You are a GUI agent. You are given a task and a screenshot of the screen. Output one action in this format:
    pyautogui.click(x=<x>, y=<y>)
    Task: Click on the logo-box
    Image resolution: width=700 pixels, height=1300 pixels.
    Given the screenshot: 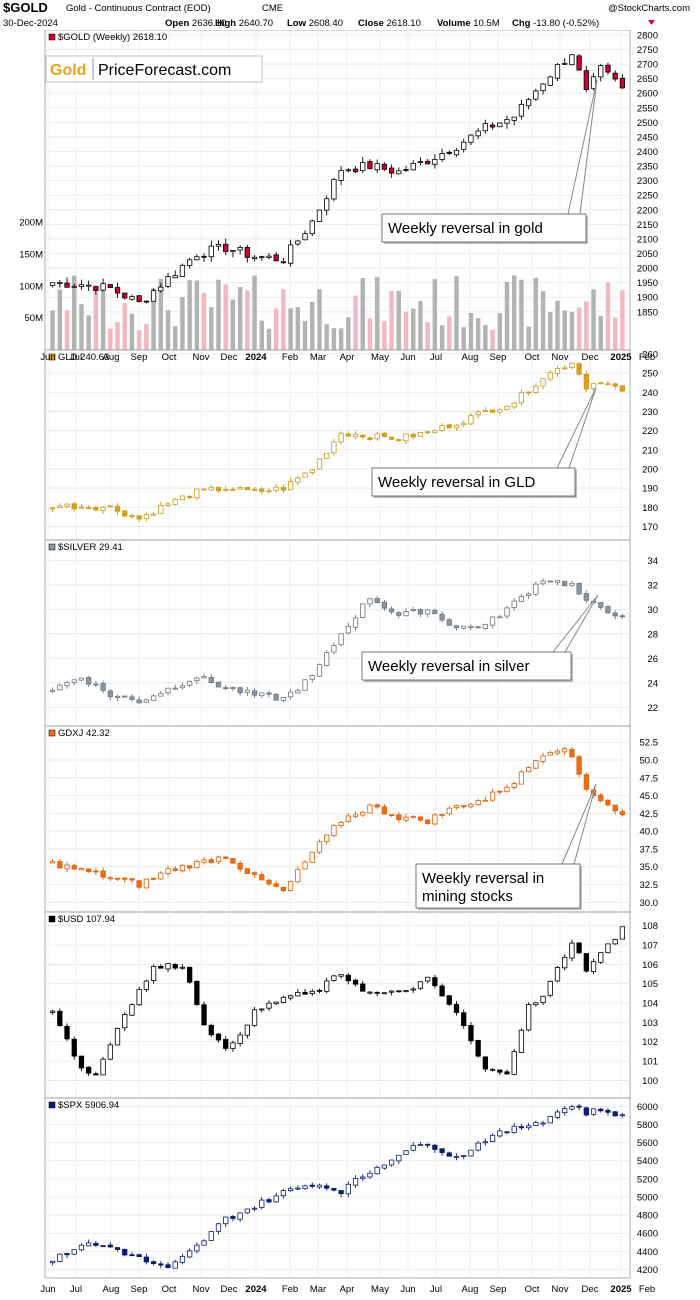 What is the action you would take?
    pyautogui.click(x=154, y=69)
    